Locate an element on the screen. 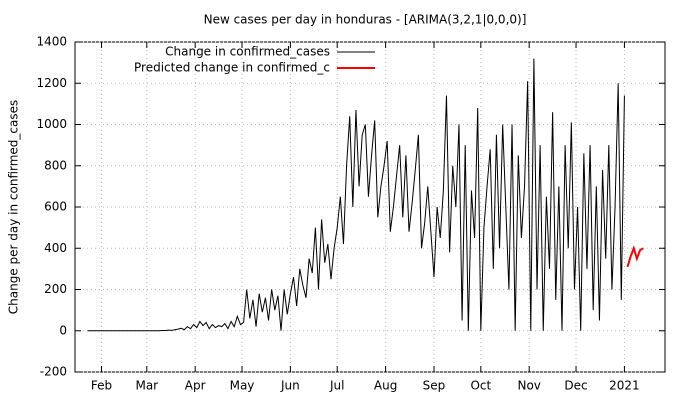 The height and width of the screenshot is (400, 680). x-tick-label: Dec is located at coordinates (575, 386).